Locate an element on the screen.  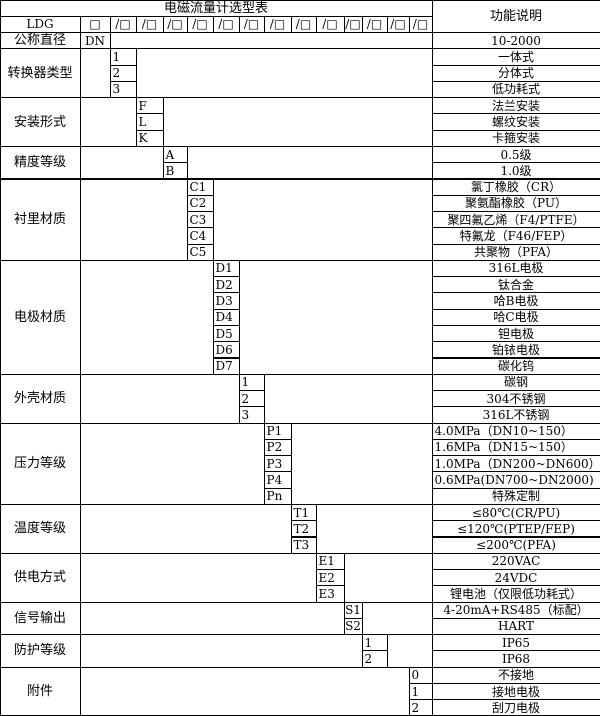
option-description: 法兰安装 is located at coordinates (515, 106).